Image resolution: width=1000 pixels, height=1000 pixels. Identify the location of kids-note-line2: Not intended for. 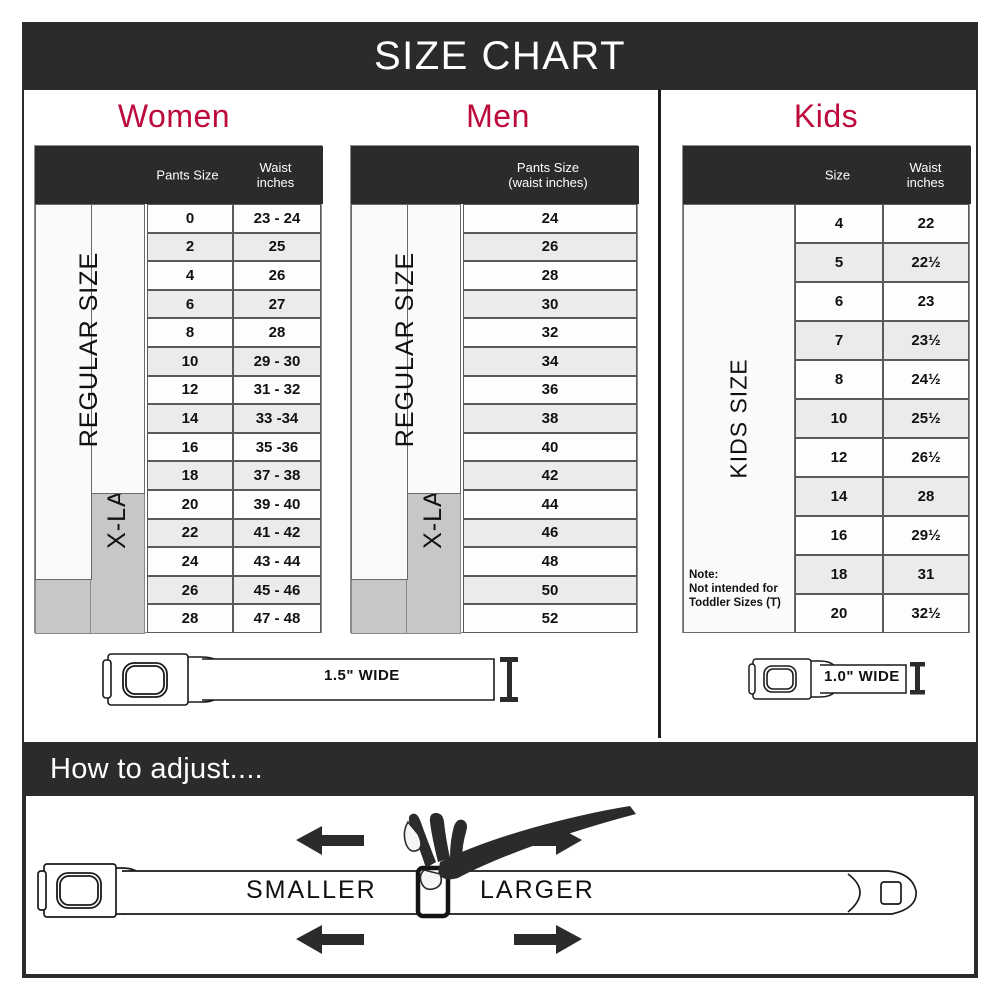
(733, 589).